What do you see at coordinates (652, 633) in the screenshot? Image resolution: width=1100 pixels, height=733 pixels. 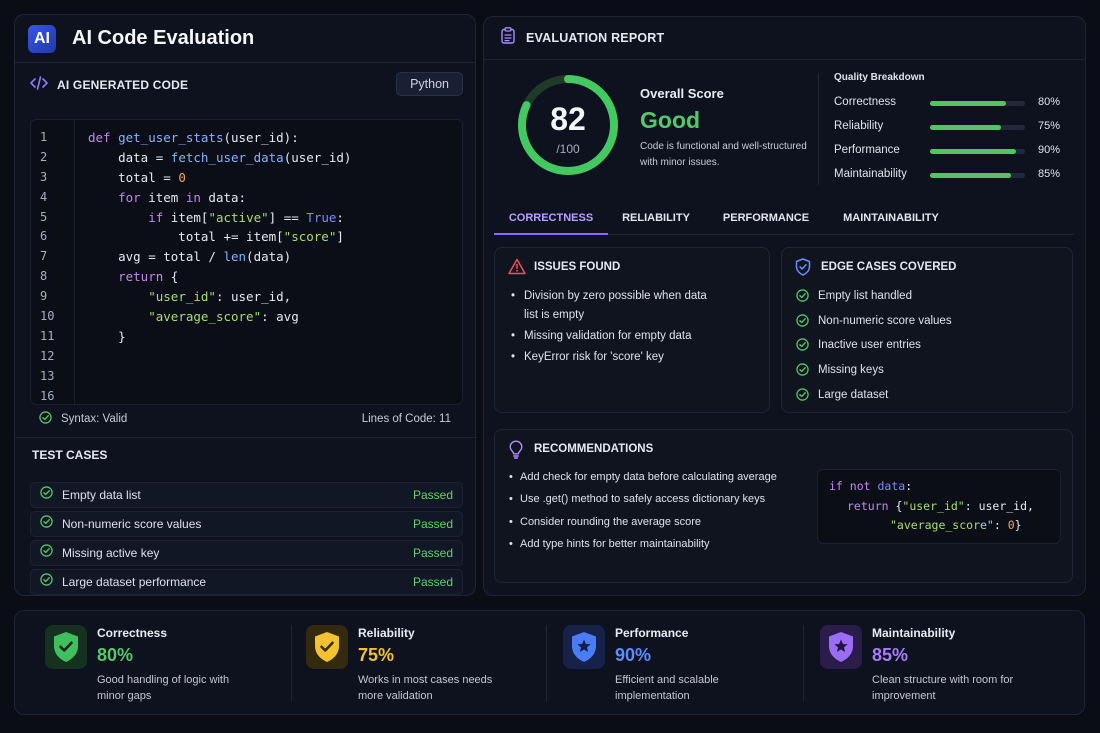 I see `metric-name: Performance` at bounding box center [652, 633].